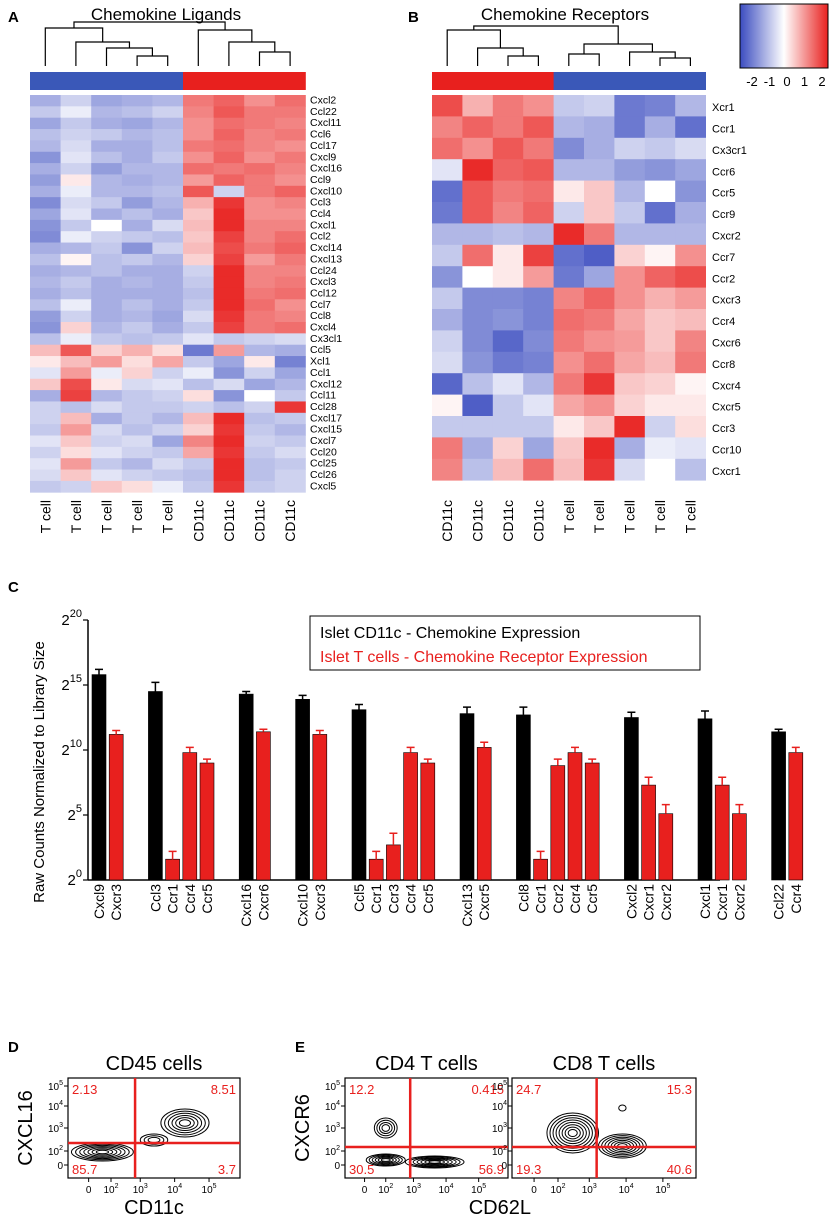 The image size is (835, 1220). I want to click on bar-label: Ccr1, so click(376, 899).